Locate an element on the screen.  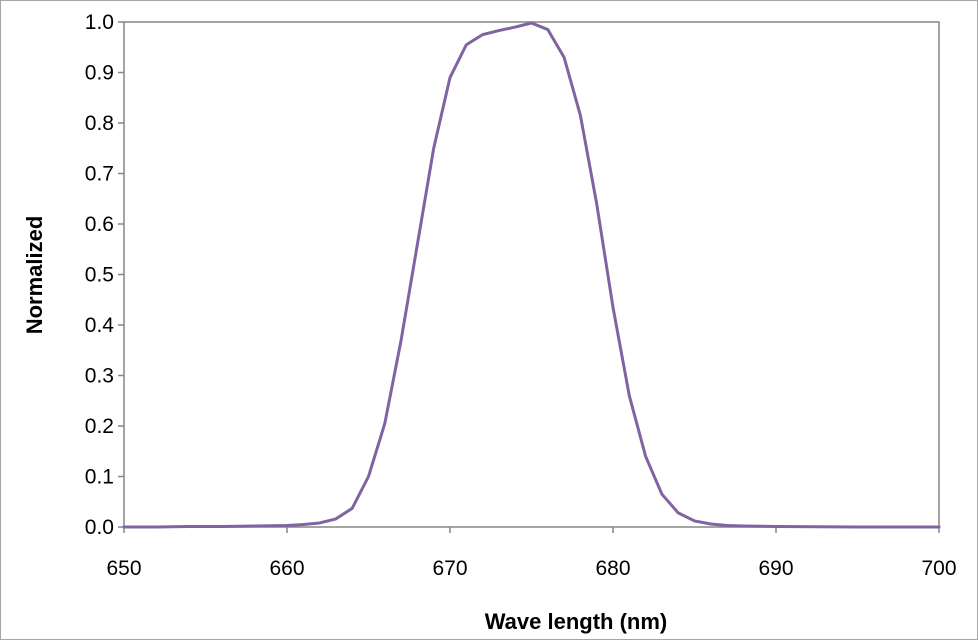
y-axis-title: Normalized is located at coordinates (34, 275).